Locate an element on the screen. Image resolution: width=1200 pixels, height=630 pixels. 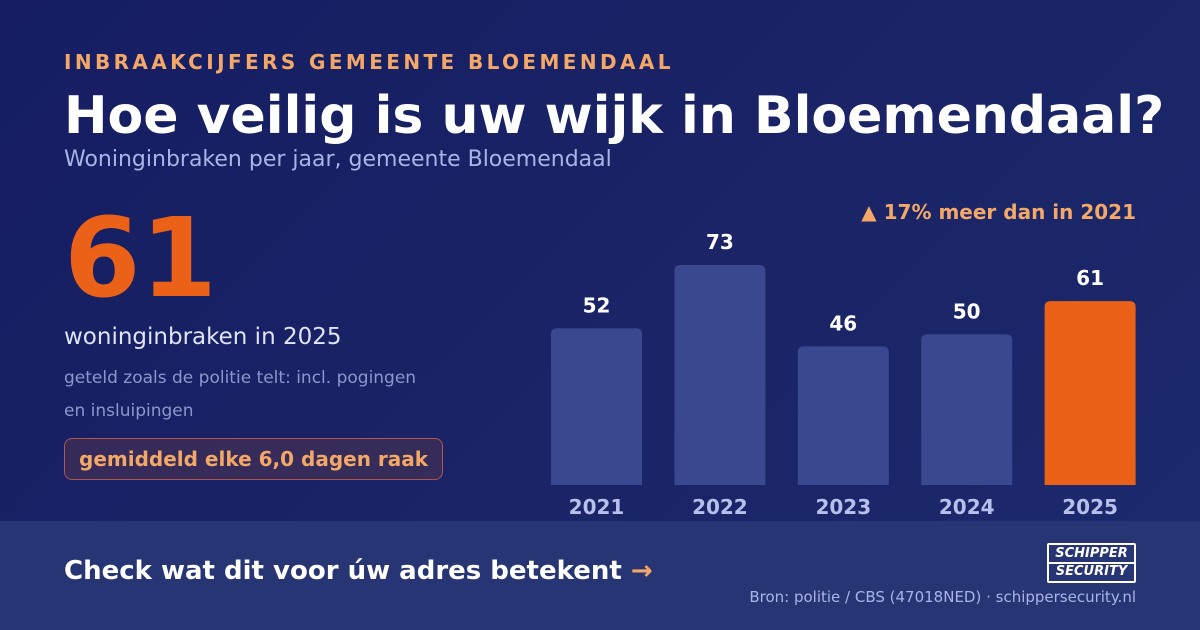
logo-line-1: SCHIPPER is located at coordinates (1091, 553).